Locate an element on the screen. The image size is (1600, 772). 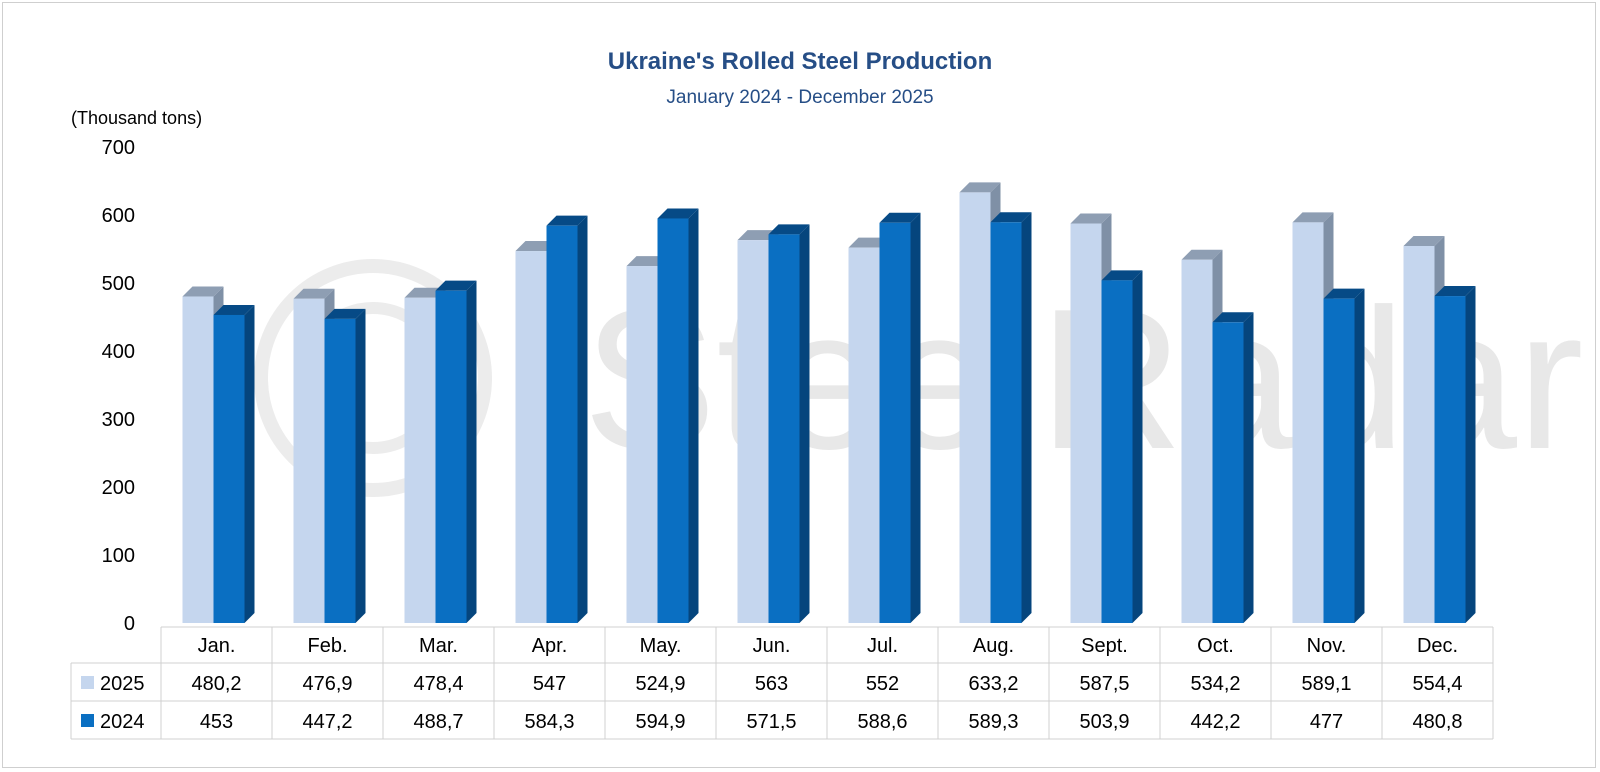
data-label: 476,9 is located at coordinates (327, 684).